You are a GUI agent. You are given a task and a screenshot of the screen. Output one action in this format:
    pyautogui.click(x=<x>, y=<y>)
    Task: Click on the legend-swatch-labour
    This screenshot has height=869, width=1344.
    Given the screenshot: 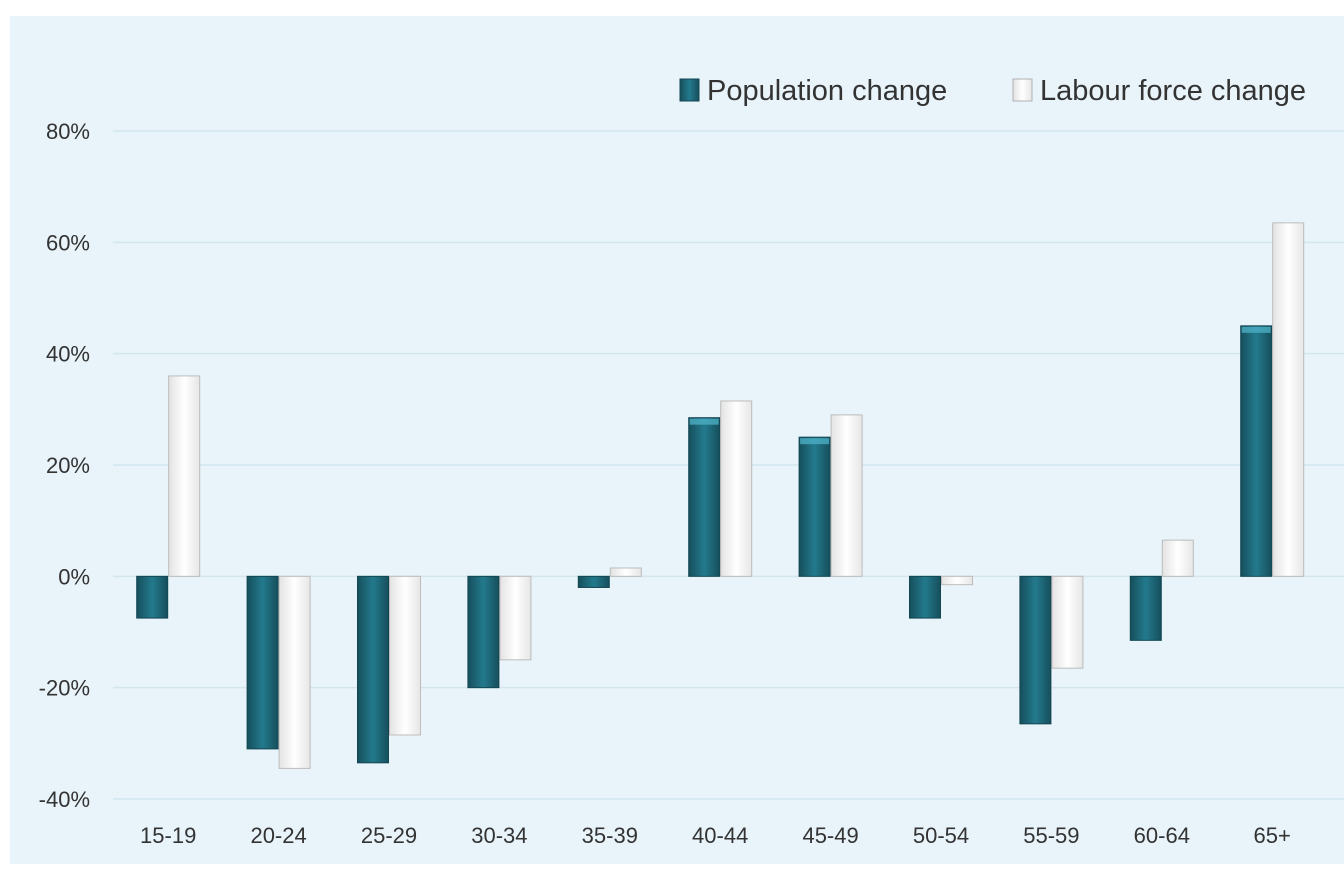 What is the action you would take?
    pyautogui.click(x=1022, y=90)
    